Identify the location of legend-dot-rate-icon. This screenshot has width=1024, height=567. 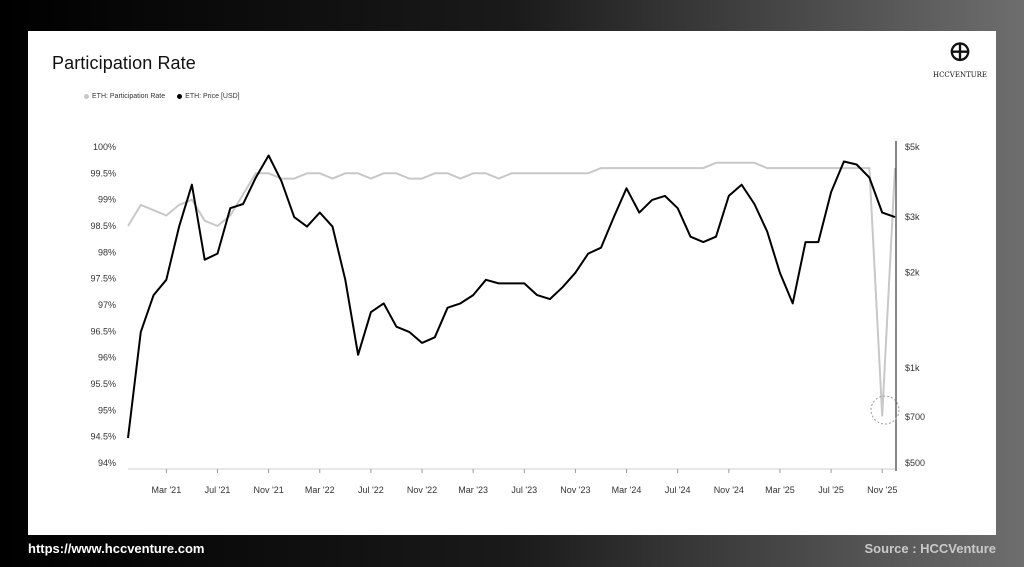
(86, 96).